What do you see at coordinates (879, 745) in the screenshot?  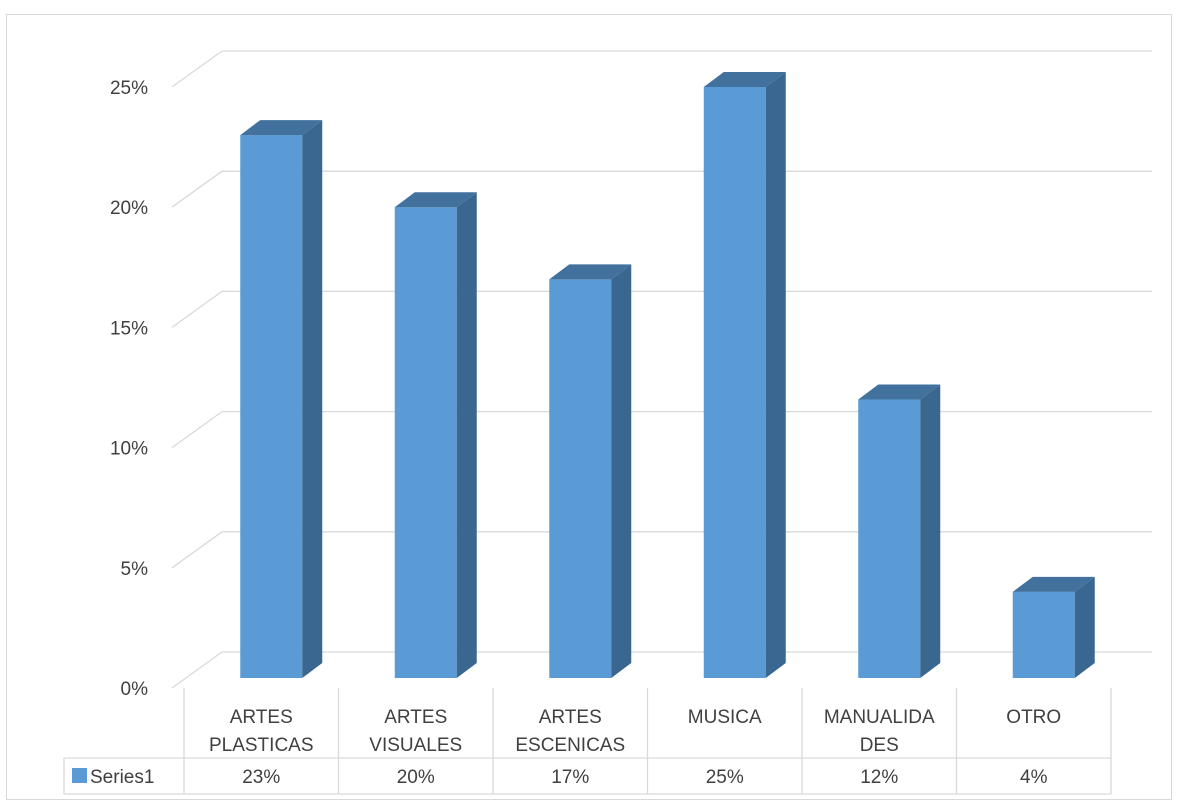 I see `x-category-label: DES` at bounding box center [879, 745].